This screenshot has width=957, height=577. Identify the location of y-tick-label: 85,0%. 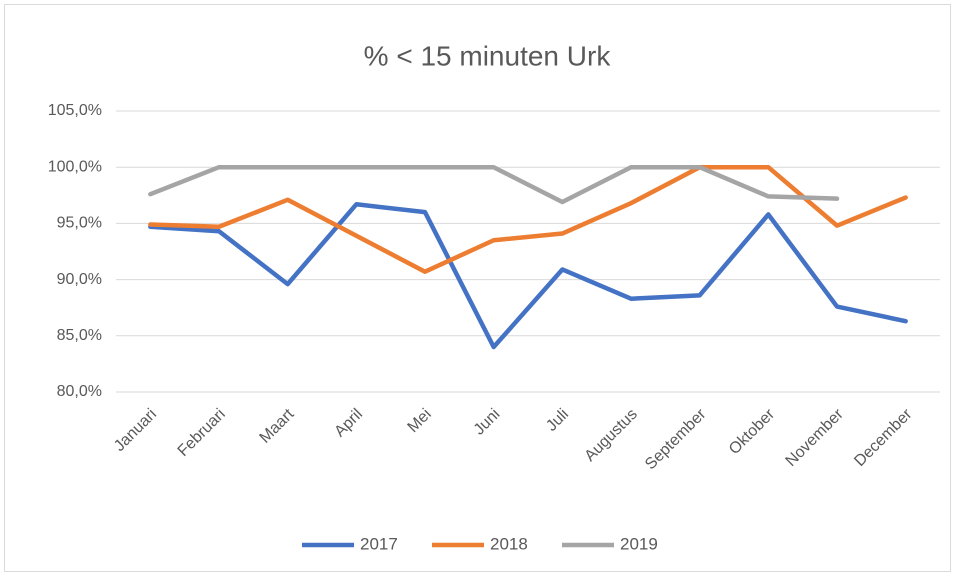
(79, 335).